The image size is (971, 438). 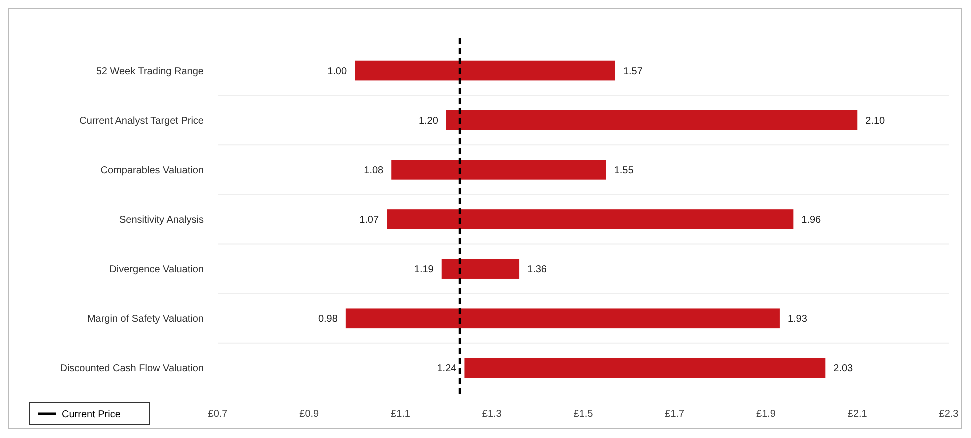 I want to click on annotation: 1.55, so click(x=624, y=170).